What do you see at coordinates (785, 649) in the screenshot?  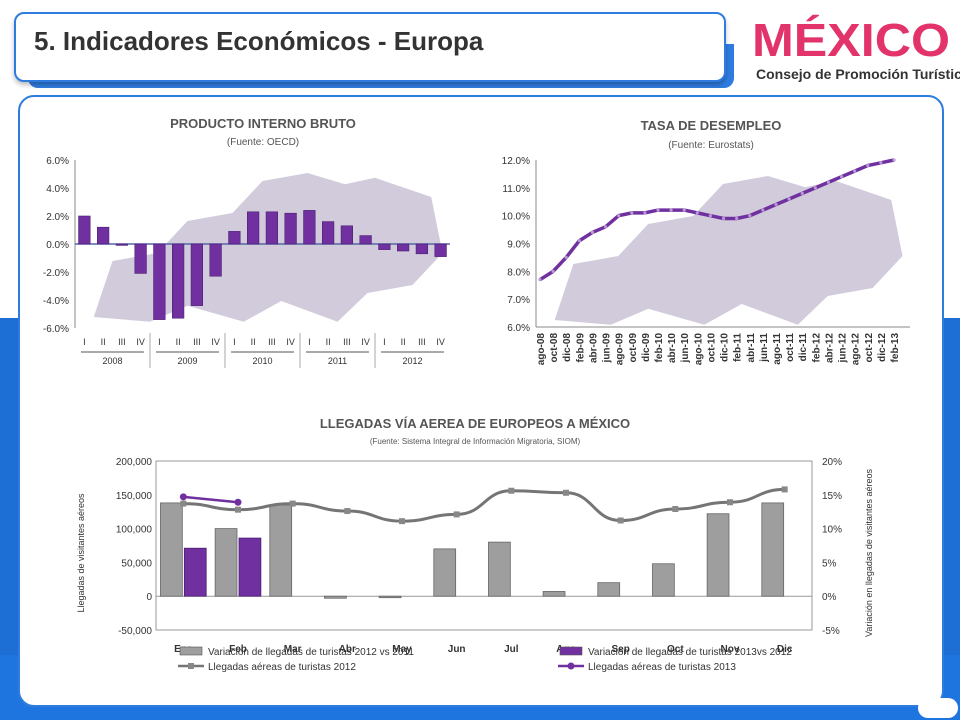 I see `x-tick-label: Dic` at bounding box center [785, 649].